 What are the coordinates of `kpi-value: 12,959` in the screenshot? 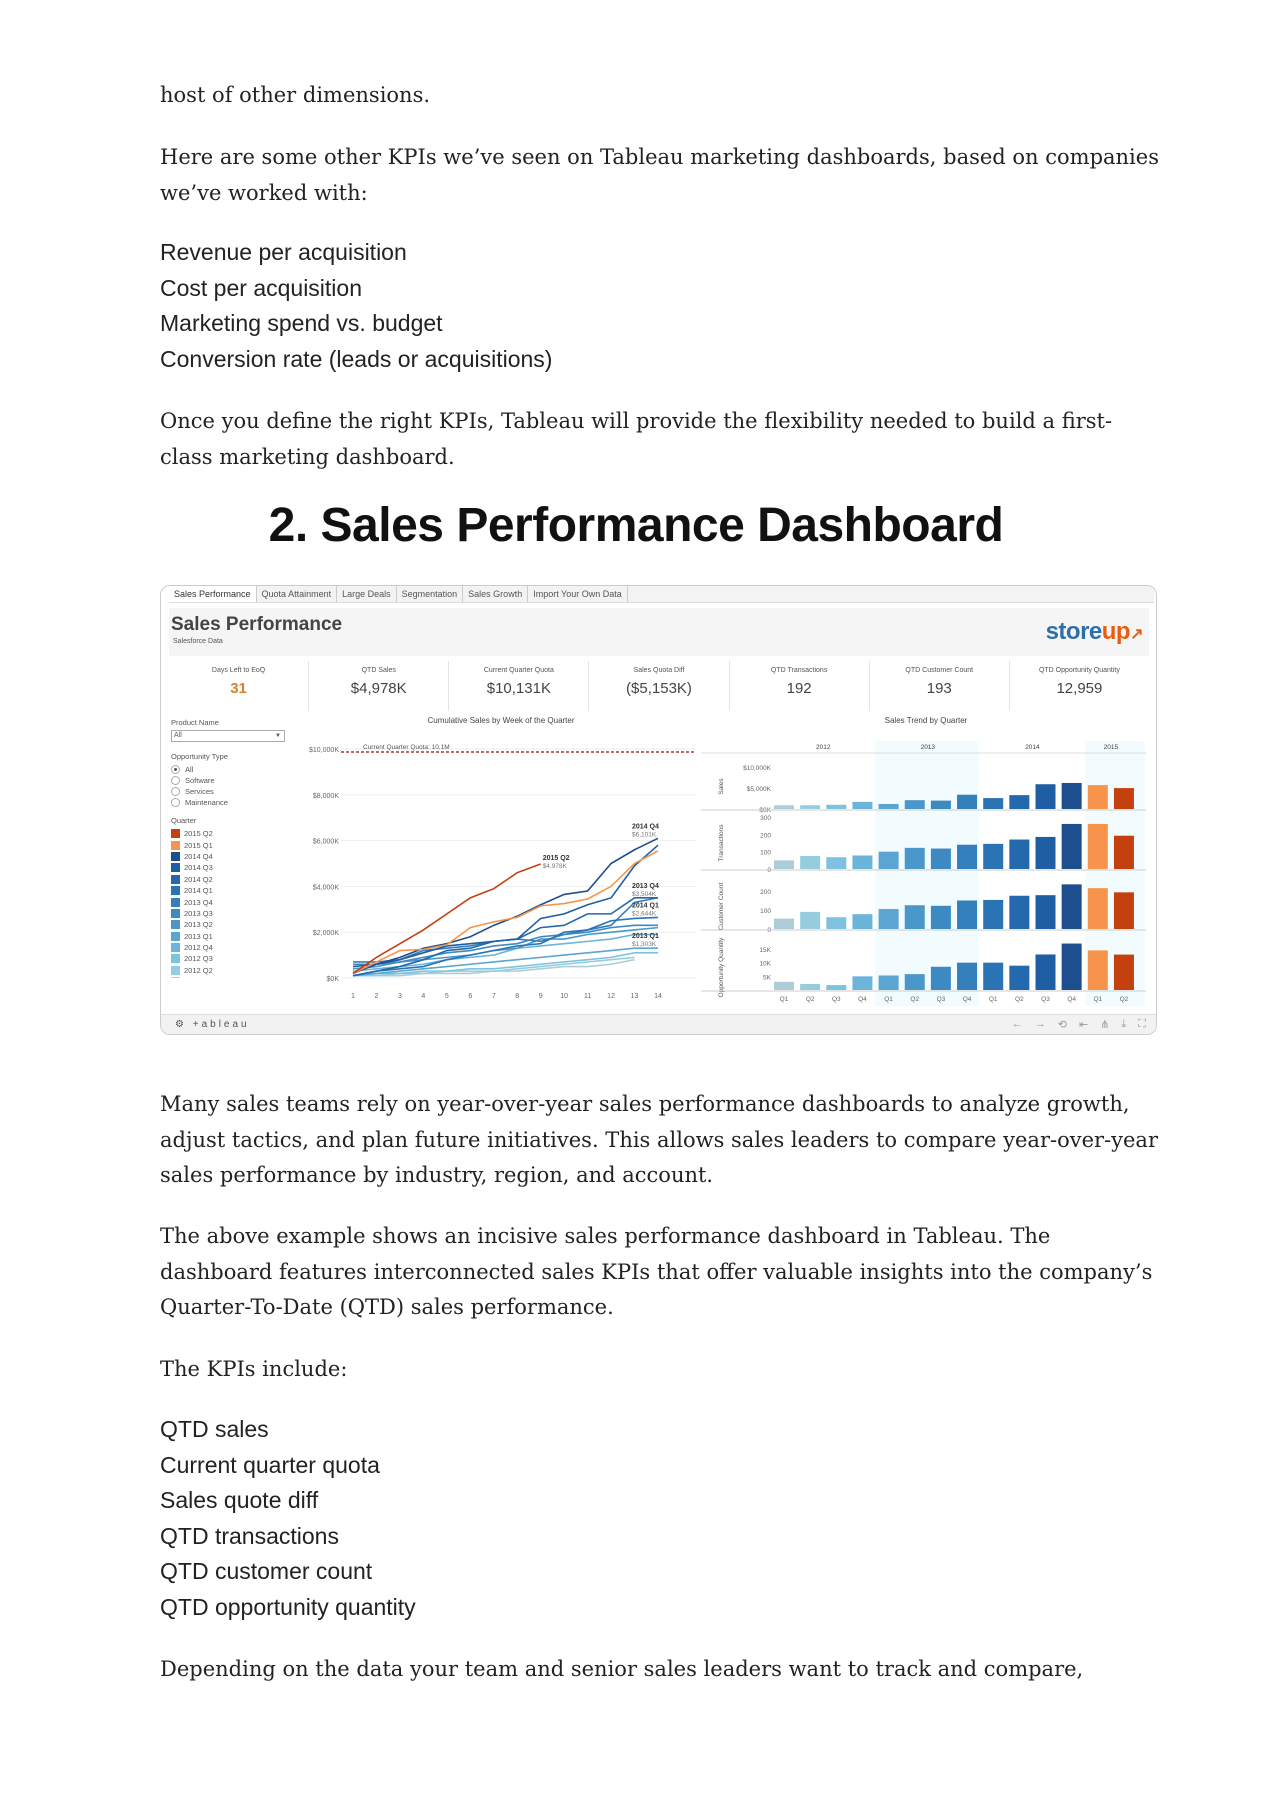 It's located at (1079, 688).